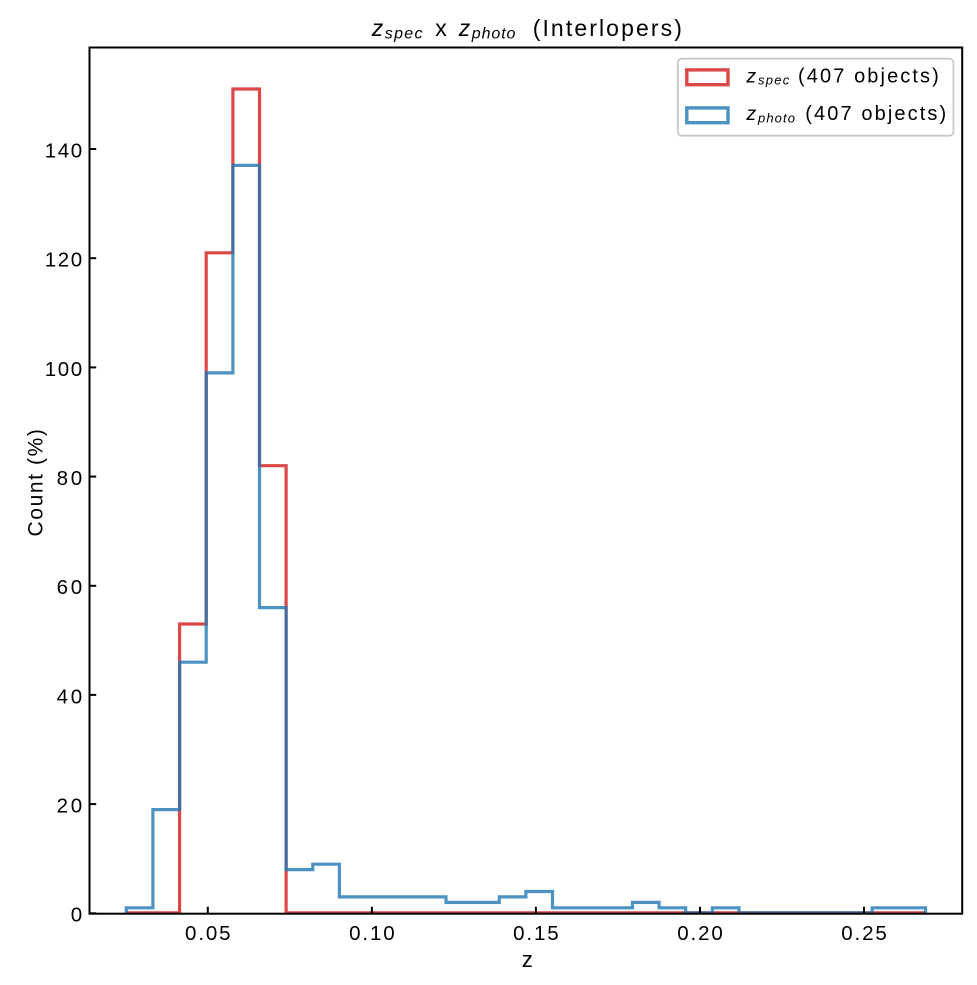  What do you see at coordinates (527, 959) in the screenshot?
I see `svg-text: z` at bounding box center [527, 959].